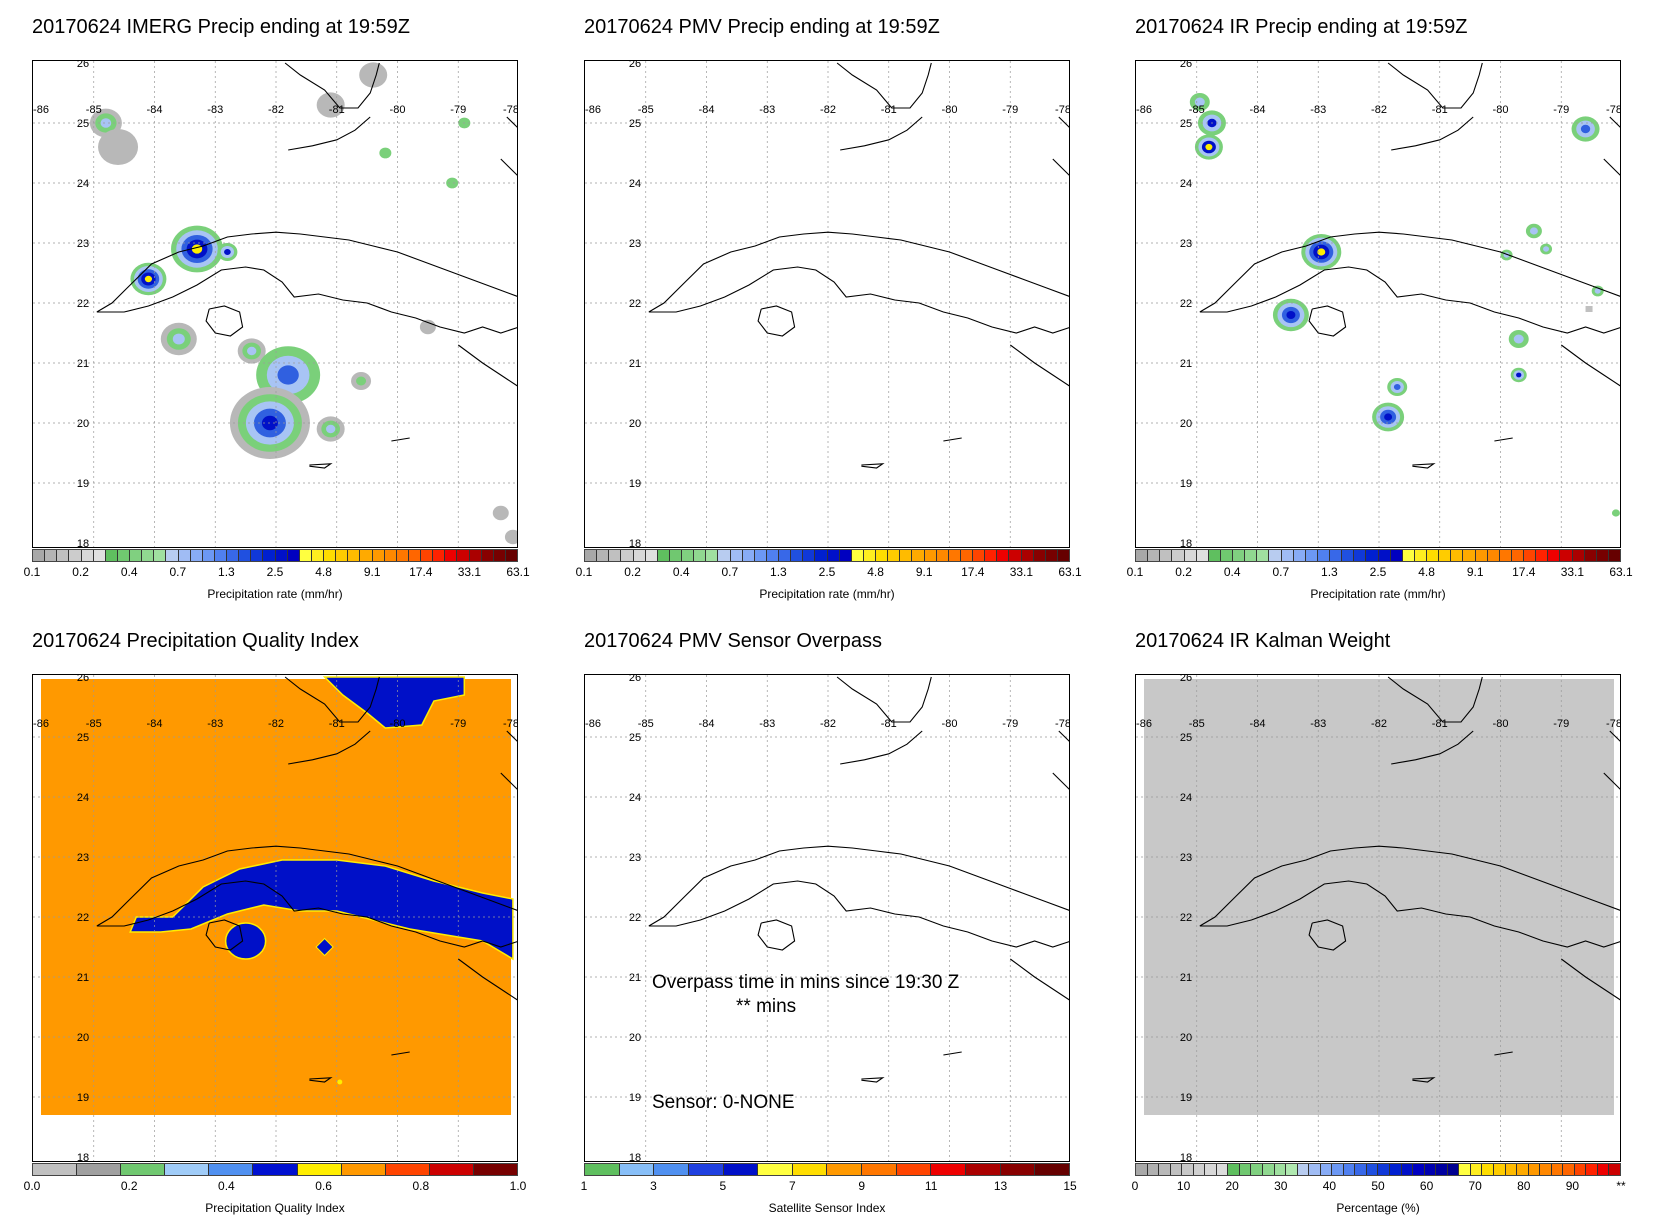 The width and height of the screenshot is (1653, 1215). I want to click on lat-label: 19, so click(1186, 484).